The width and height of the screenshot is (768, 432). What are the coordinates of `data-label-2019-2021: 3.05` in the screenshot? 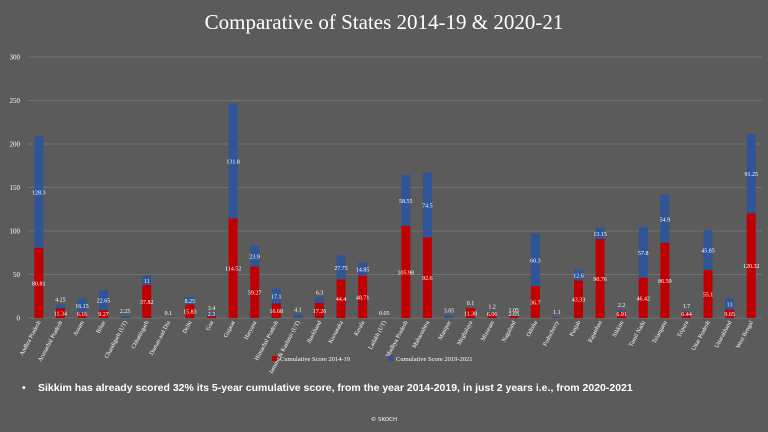 It's located at (449, 311).